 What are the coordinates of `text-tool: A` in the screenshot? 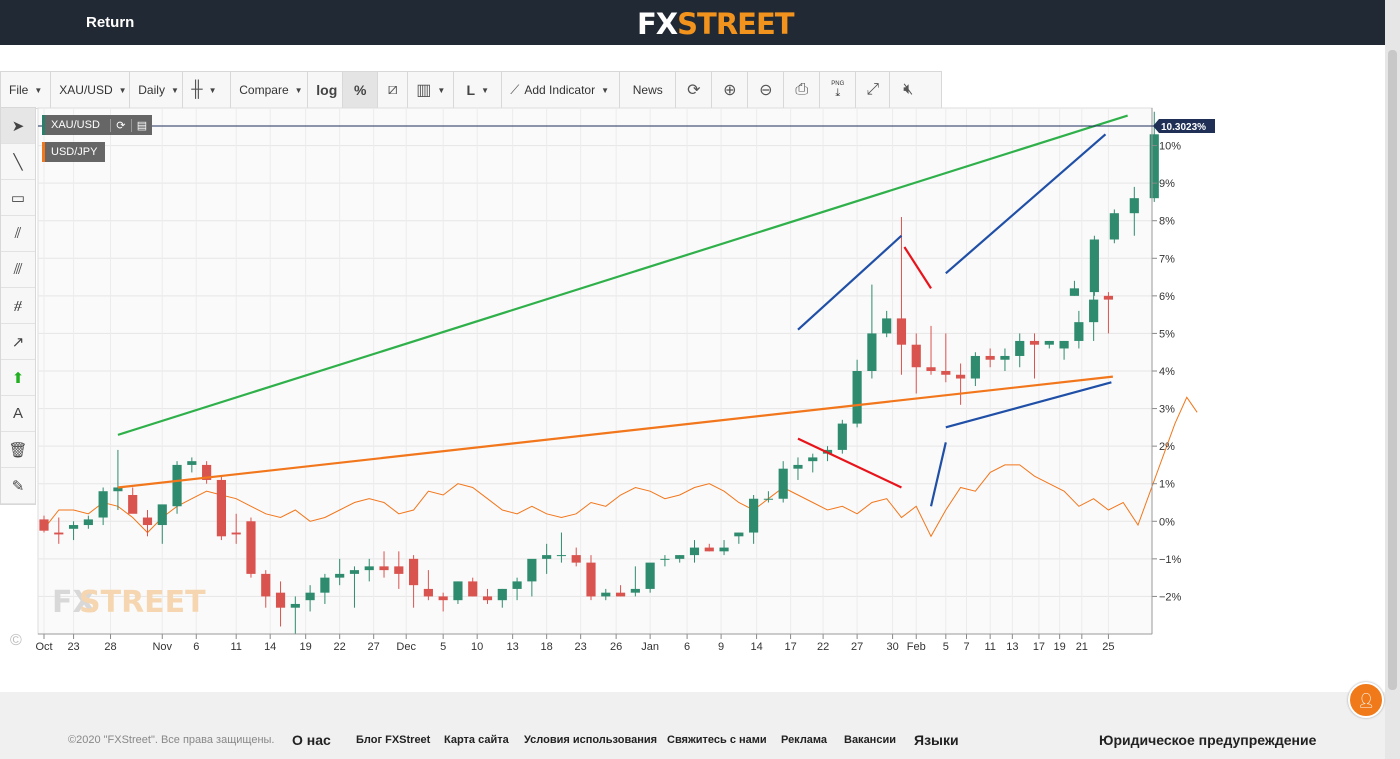 It's located at (18, 414).